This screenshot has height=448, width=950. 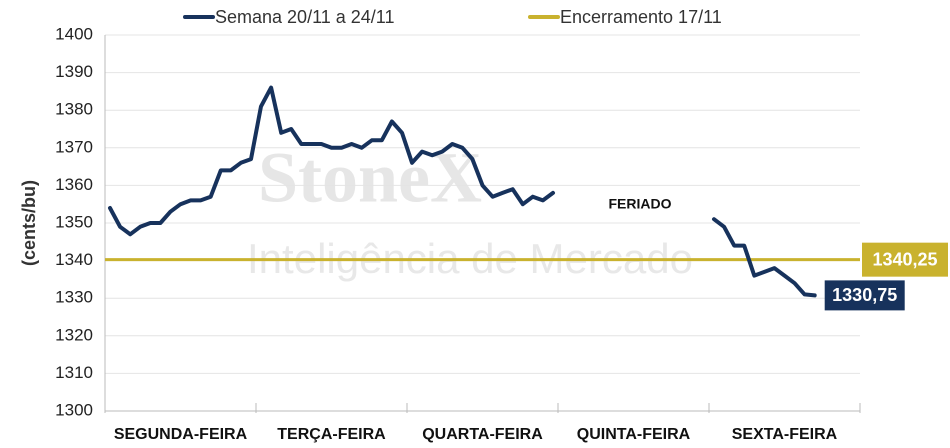 I want to click on end-label-box, so click(x=864, y=295).